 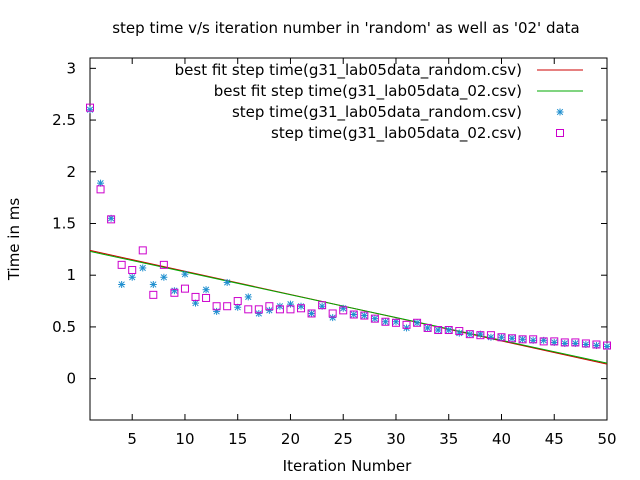 I want to click on y-axis-label: Time in ms, so click(x=14, y=240).